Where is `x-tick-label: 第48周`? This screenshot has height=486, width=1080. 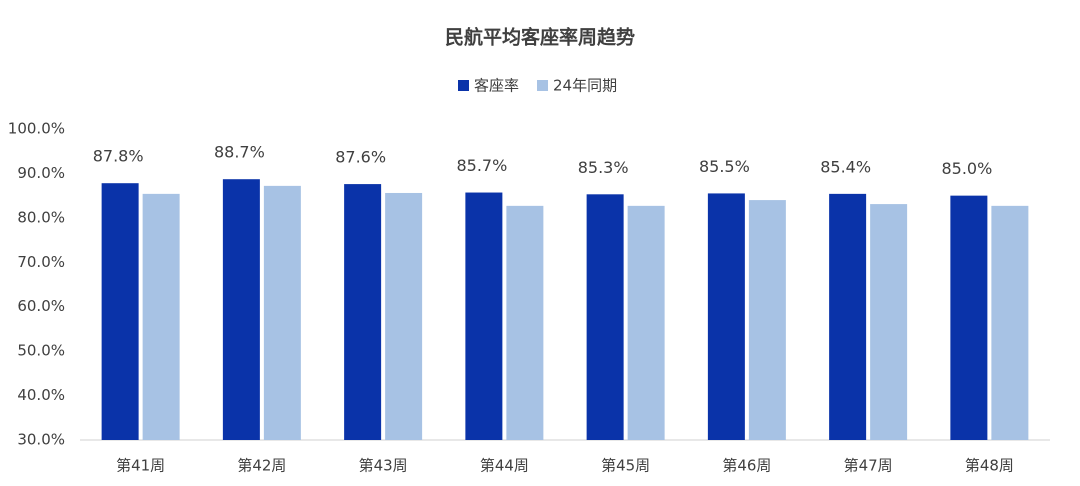
x-tick-label: 第48周 is located at coordinates (989, 466).